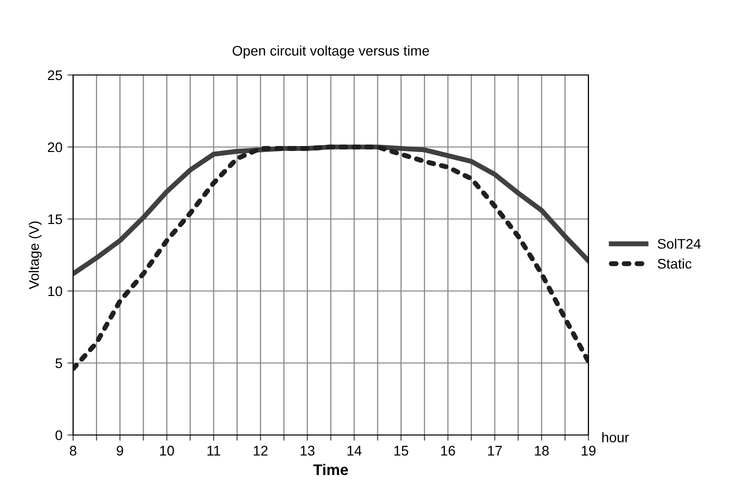 The height and width of the screenshot is (500, 731). I want to click on x-tick-label: 10, so click(167, 451).